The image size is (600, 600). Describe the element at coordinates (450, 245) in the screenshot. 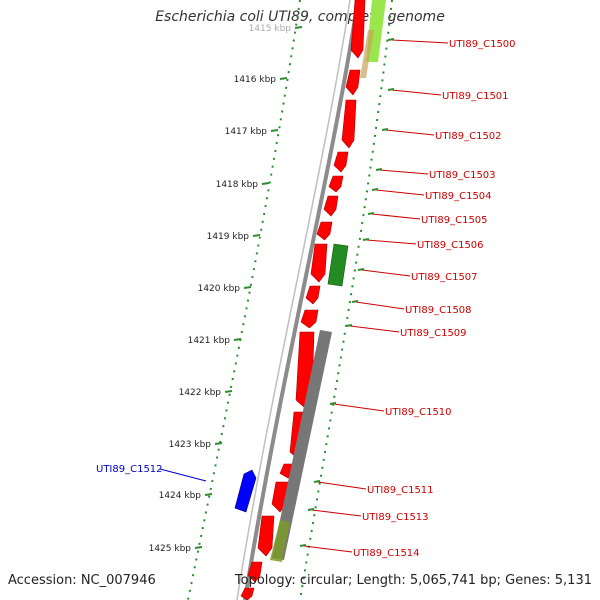

I see `gene-label: UTI89_C1506` at that location.